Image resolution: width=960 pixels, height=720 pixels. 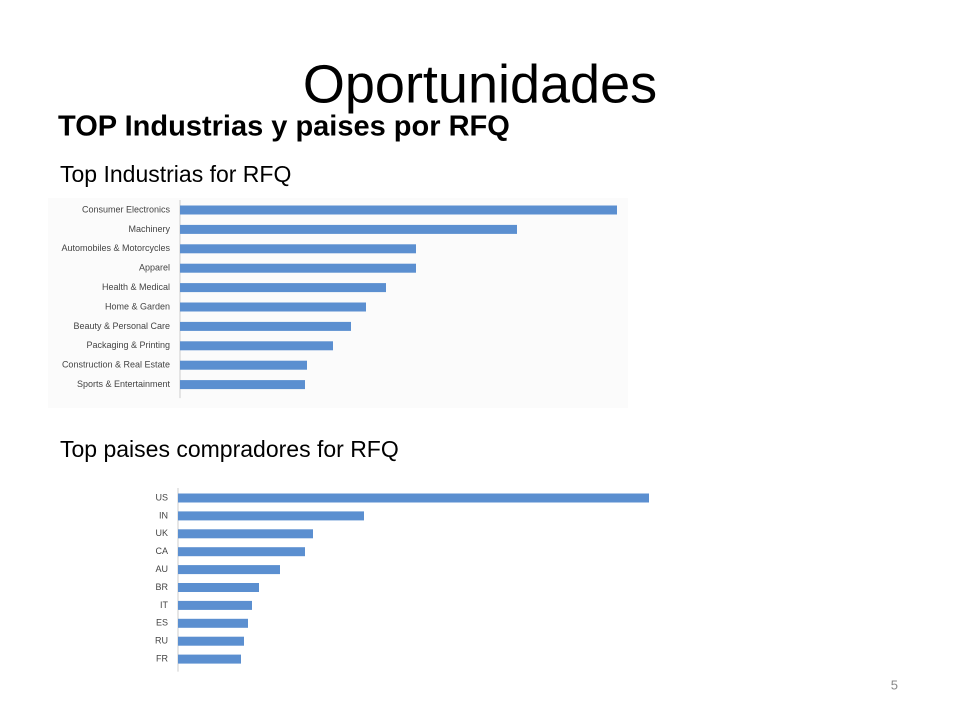 What do you see at coordinates (116, 365) in the screenshot?
I see `category-label: Construction & Real Estate` at bounding box center [116, 365].